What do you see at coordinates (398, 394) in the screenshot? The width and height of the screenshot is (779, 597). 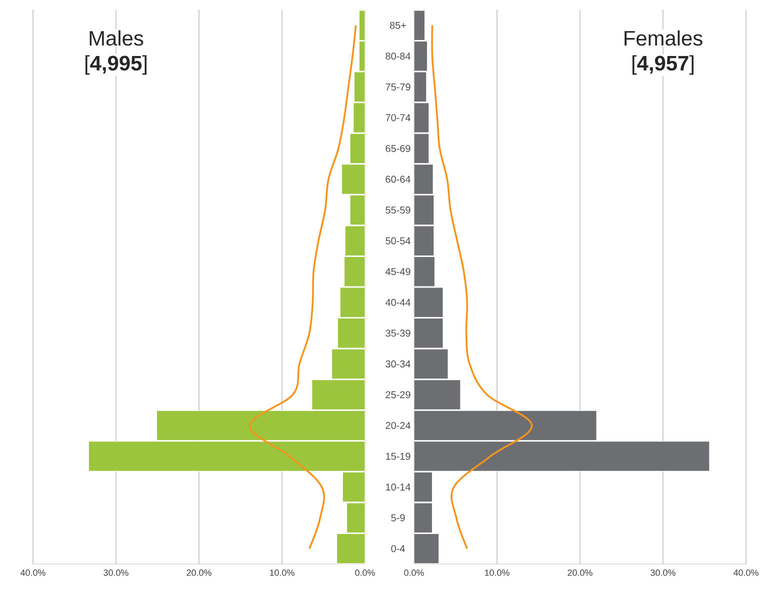 I see `y-tick-label: 25-29` at bounding box center [398, 394].